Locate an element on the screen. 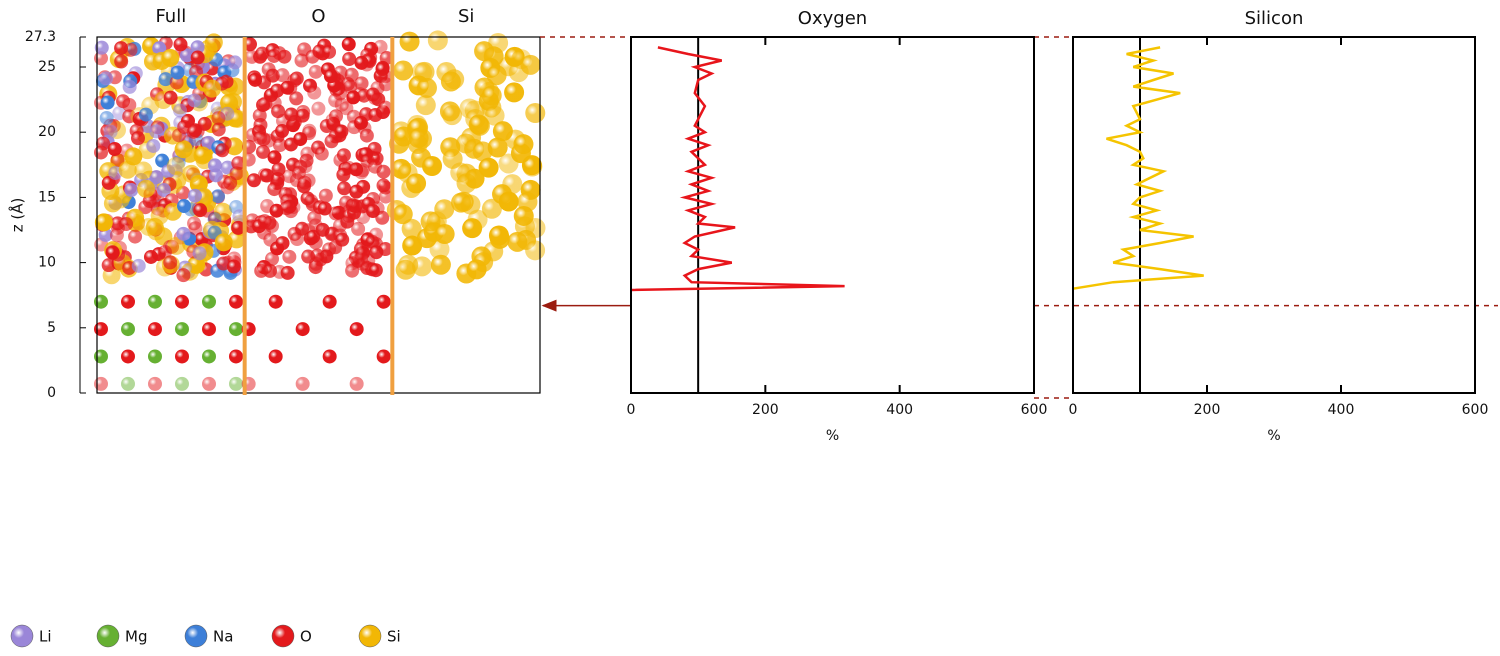  panel-label: Si is located at coordinates (466, 16).